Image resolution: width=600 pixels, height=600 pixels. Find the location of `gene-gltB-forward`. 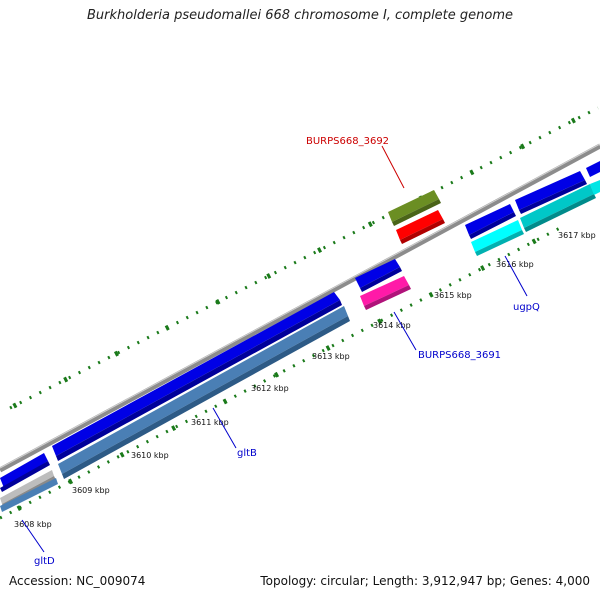

gene-gltB-forward is located at coordinates (197, 376).